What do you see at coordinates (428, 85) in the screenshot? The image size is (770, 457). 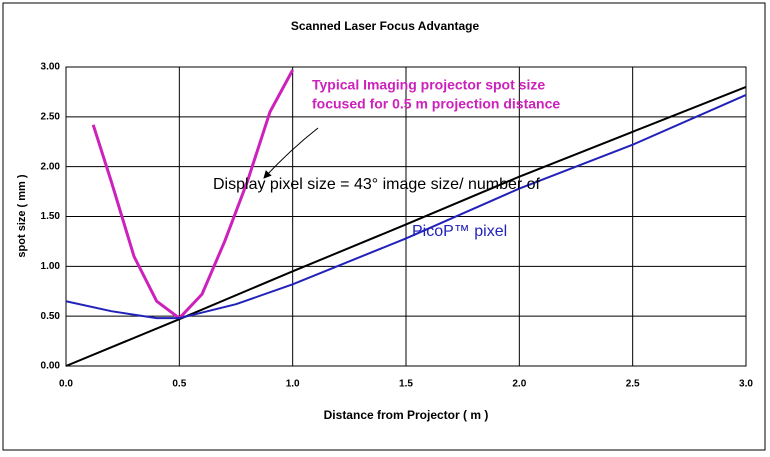 I see `annotation: Typical Imaging projector spot size` at bounding box center [428, 85].